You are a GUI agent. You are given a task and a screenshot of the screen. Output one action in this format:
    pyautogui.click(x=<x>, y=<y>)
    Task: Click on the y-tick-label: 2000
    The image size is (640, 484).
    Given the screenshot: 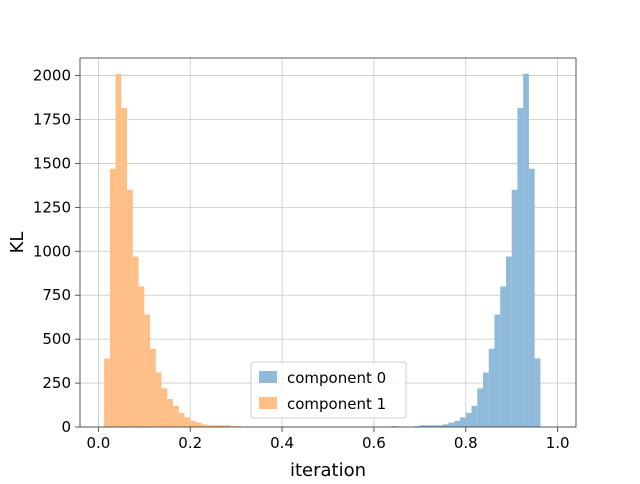 What is the action you would take?
    pyautogui.click(x=52, y=76)
    